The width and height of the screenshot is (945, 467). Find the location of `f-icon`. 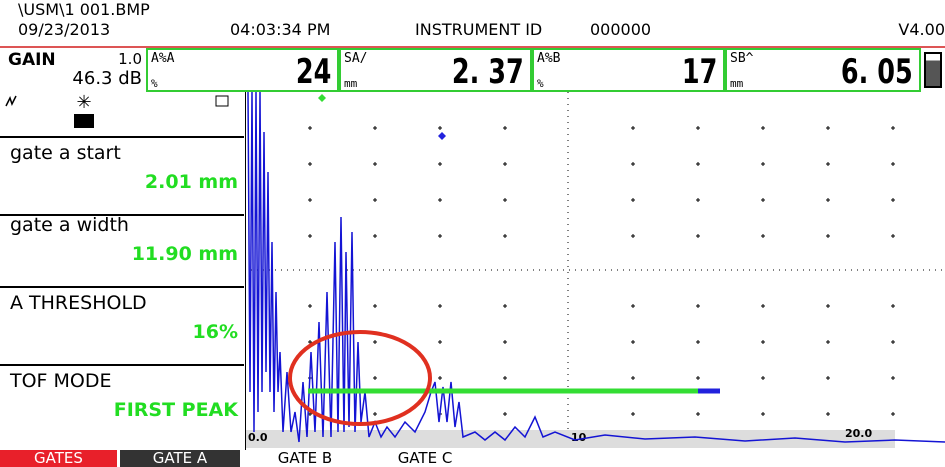

f-icon is located at coordinates (84, 121).